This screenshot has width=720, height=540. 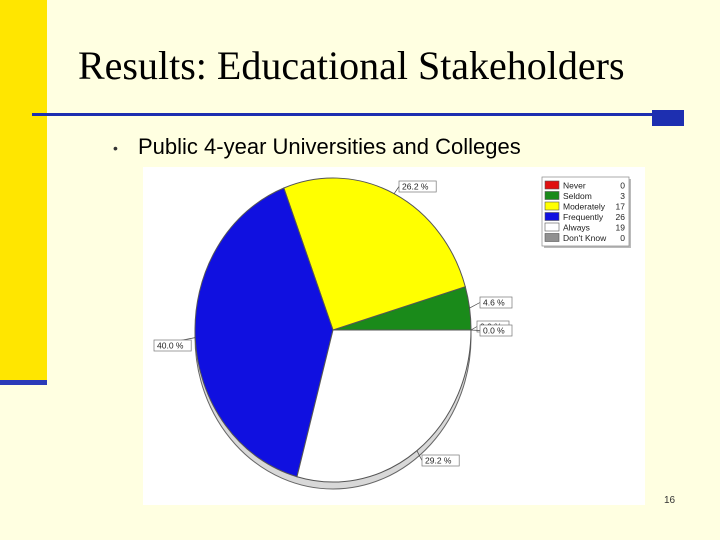 I want to click on pie-label-always: 29.2 %, so click(x=438, y=458).